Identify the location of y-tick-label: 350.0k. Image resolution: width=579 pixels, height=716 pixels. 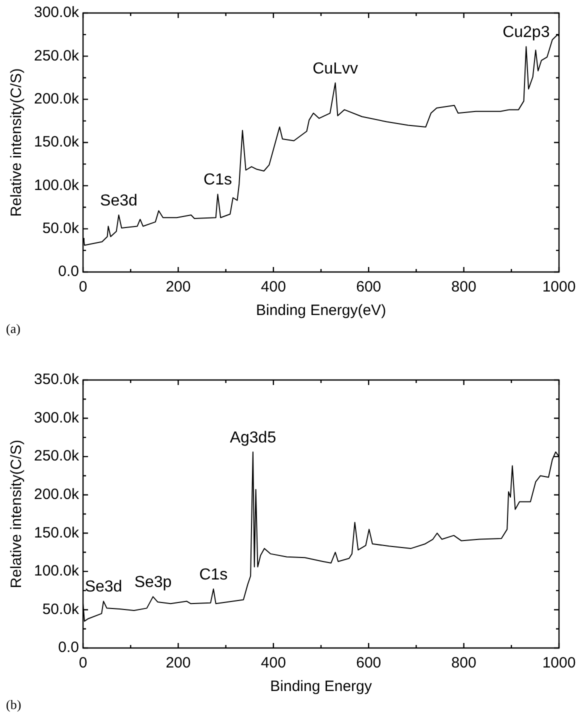
(57, 379).